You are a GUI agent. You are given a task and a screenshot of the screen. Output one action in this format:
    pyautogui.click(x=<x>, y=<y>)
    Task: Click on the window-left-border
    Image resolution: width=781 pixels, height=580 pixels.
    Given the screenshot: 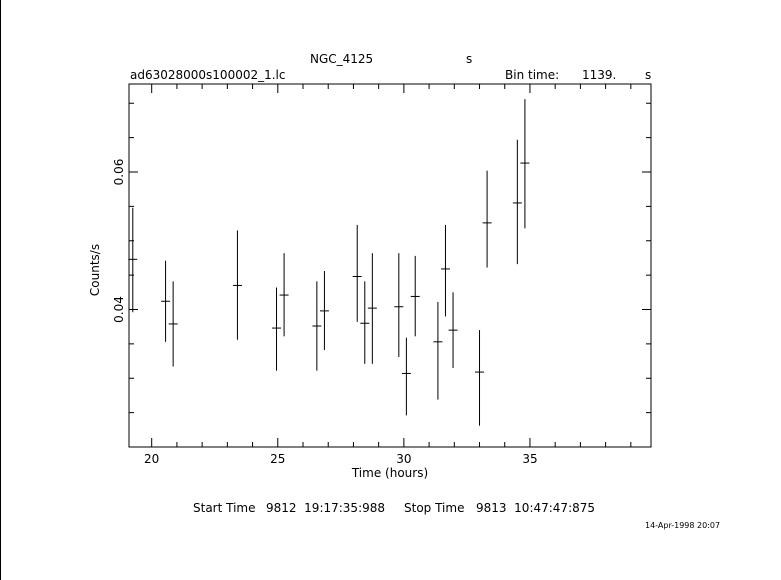 What is the action you would take?
    pyautogui.click(x=0, y=290)
    